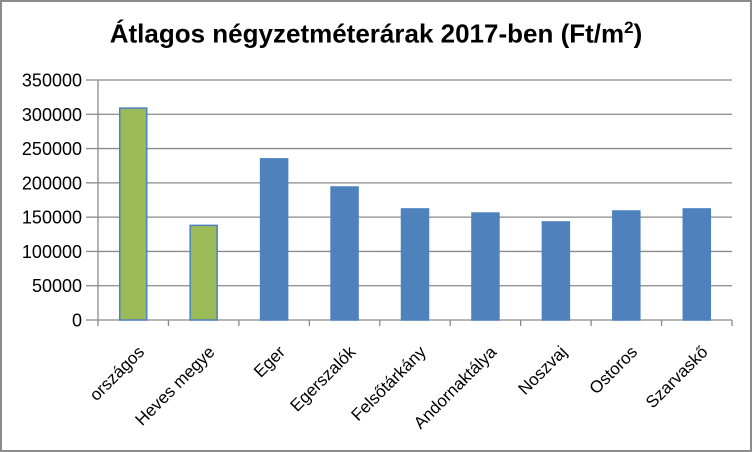  Describe the element at coordinates (614, 370) in the screenshot. I see `x-axis-label: Ostoros` at that location.